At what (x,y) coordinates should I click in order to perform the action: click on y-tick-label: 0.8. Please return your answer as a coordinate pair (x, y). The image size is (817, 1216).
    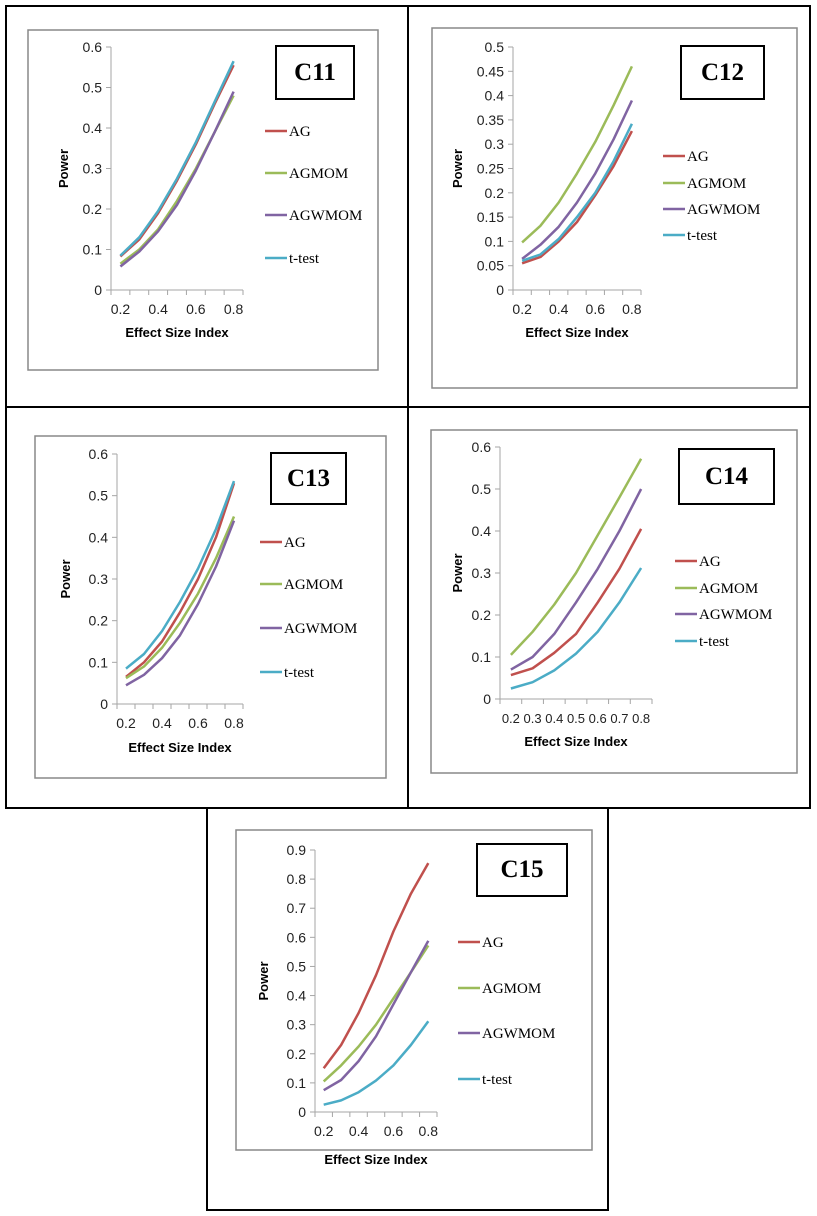
    Looking at the image, I should click on (297, 879).